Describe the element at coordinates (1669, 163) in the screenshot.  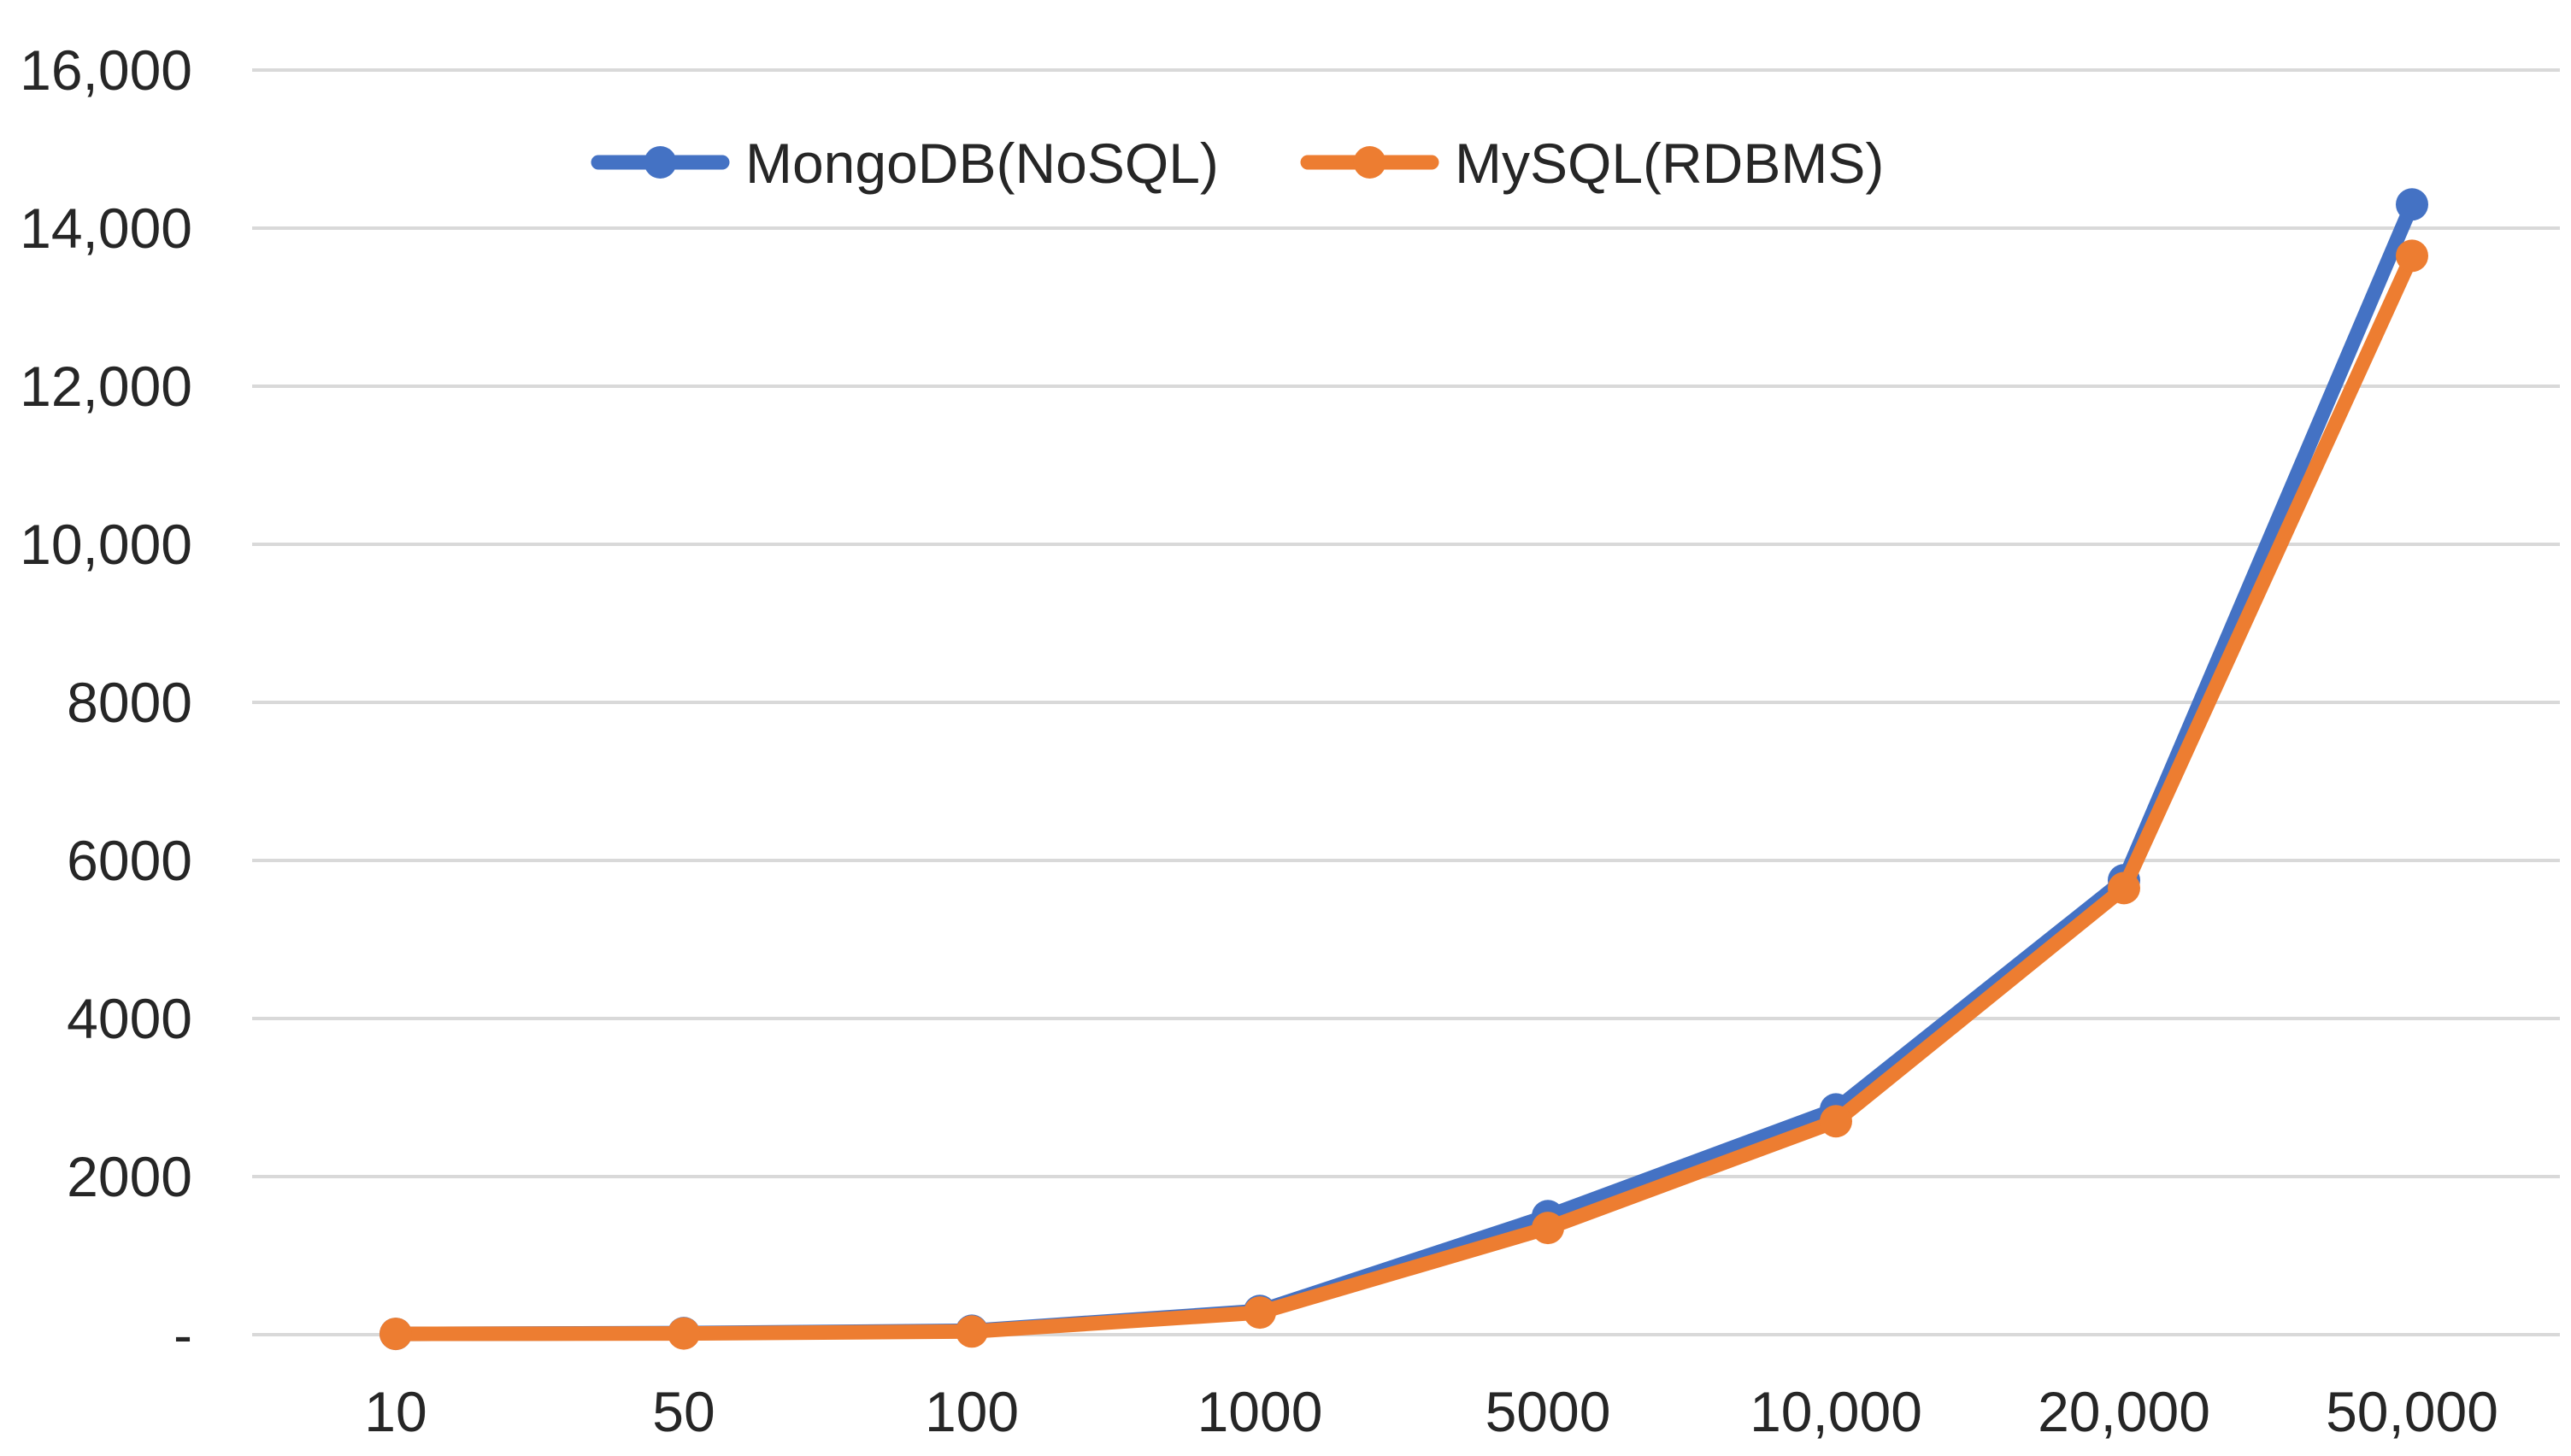
I see `legend-label-mysql: MySQL(RDBMS)` at that location.